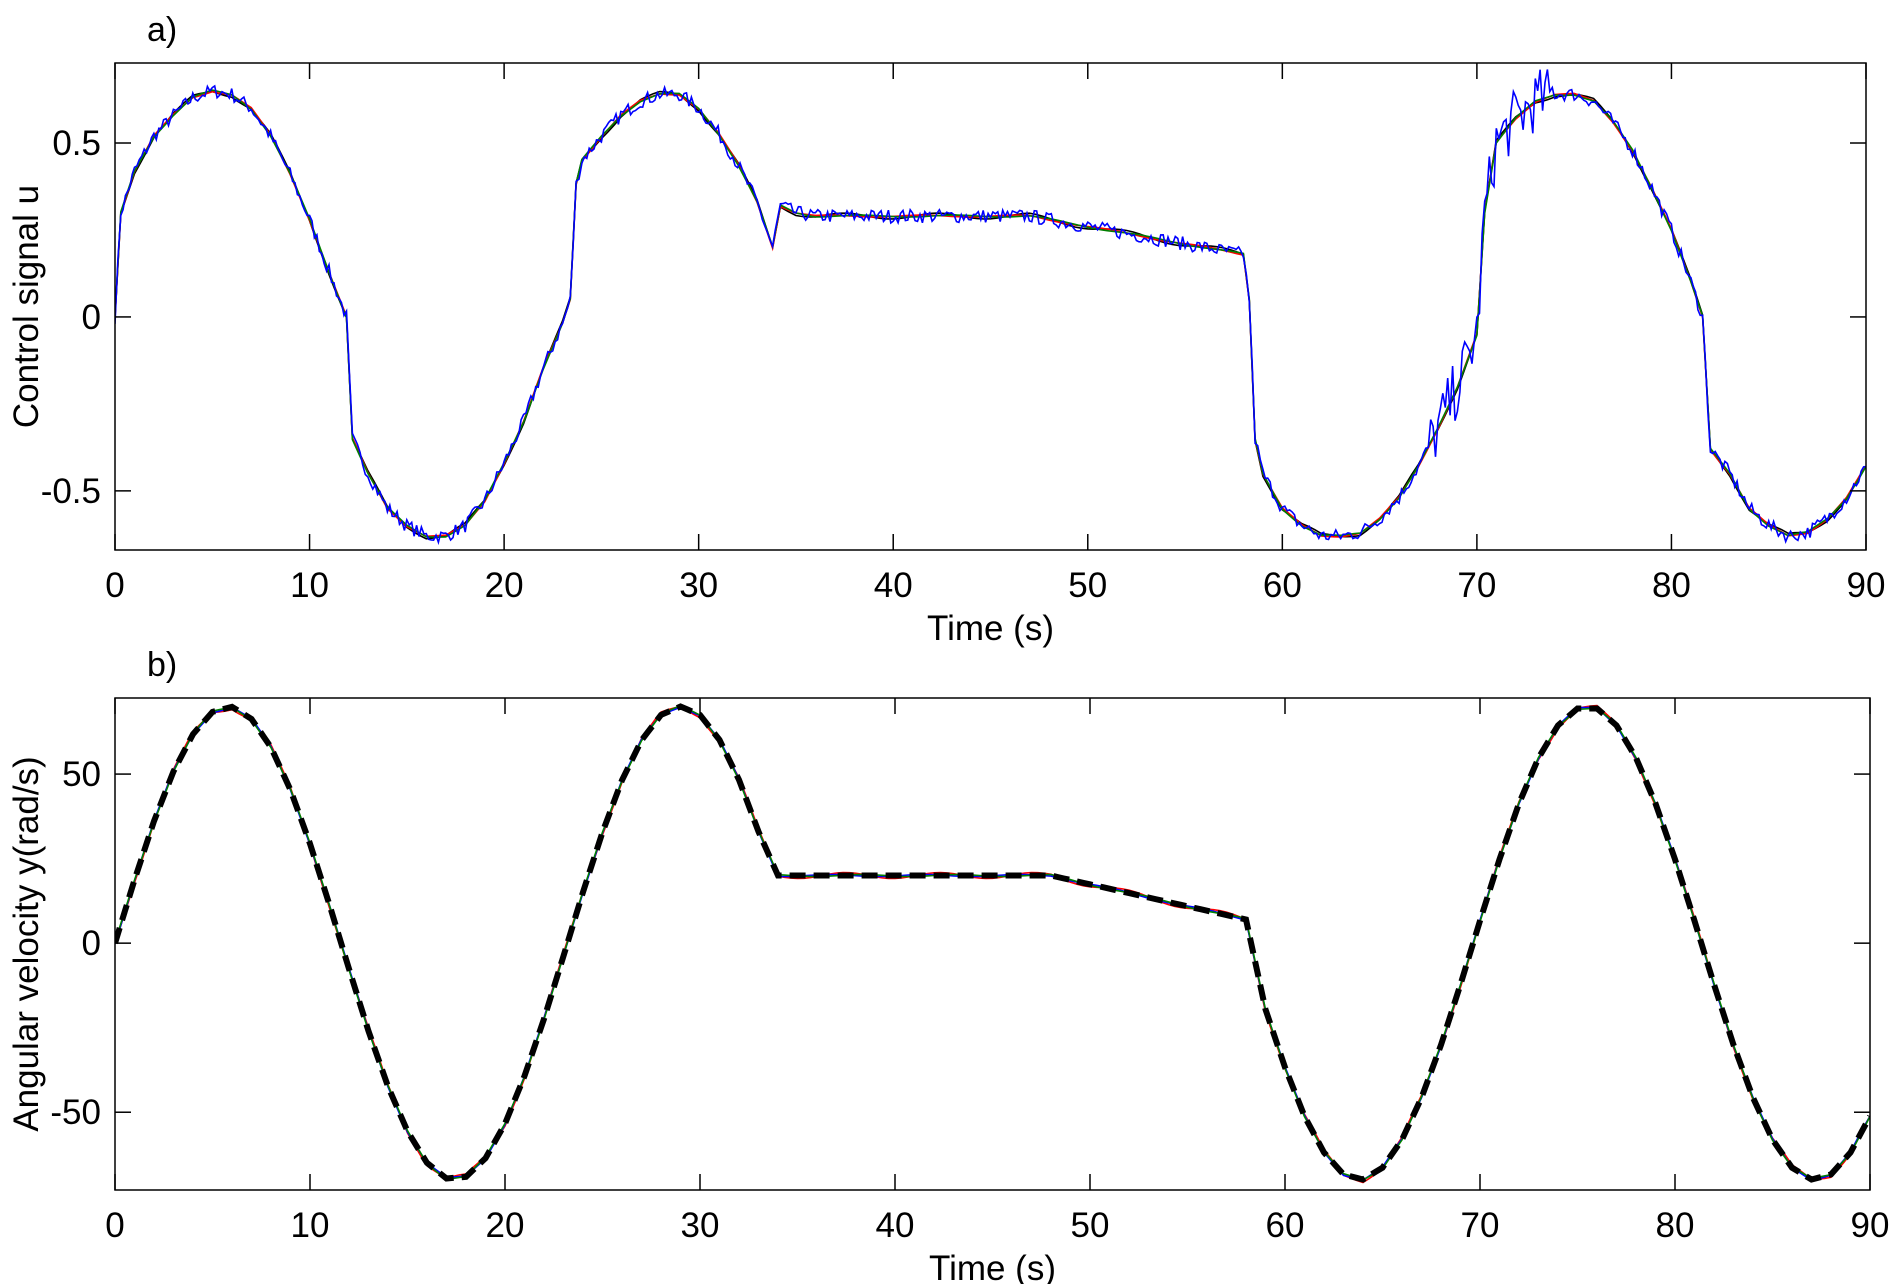 This screenshot has height=1284, width=1901. I want to click on y-axis-label: Control signal u, so click(26, 306).